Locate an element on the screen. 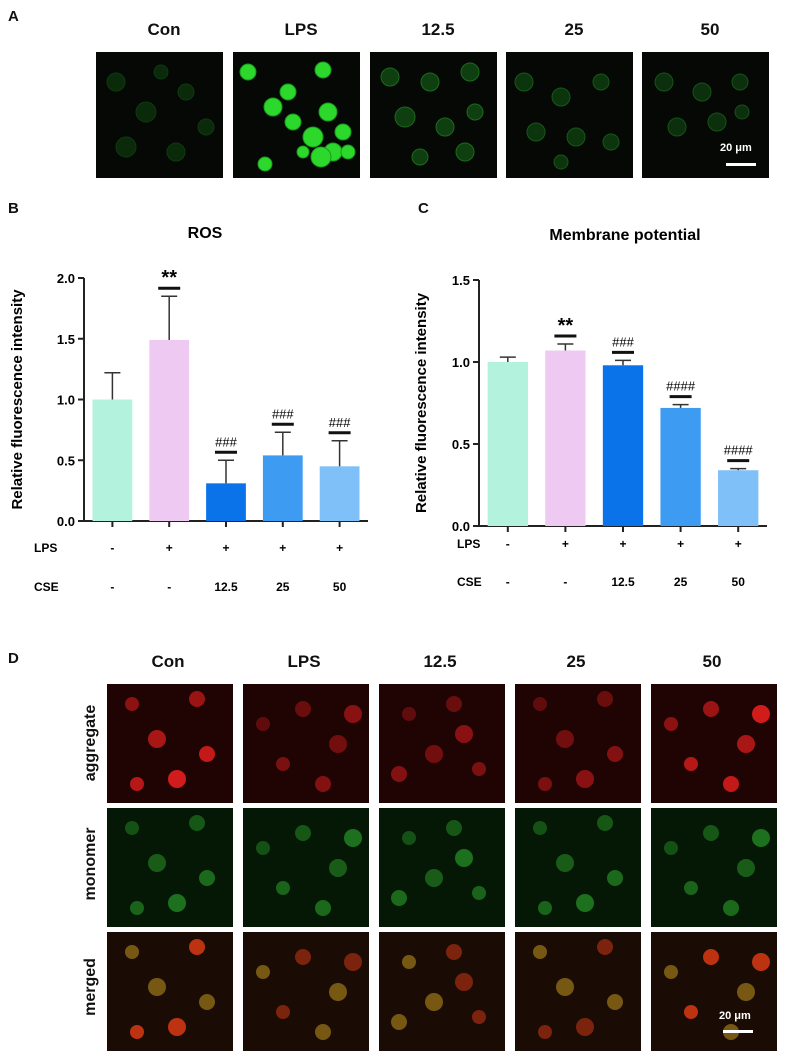  panel-d-col-con: Con is located at coordinates (168, 661).